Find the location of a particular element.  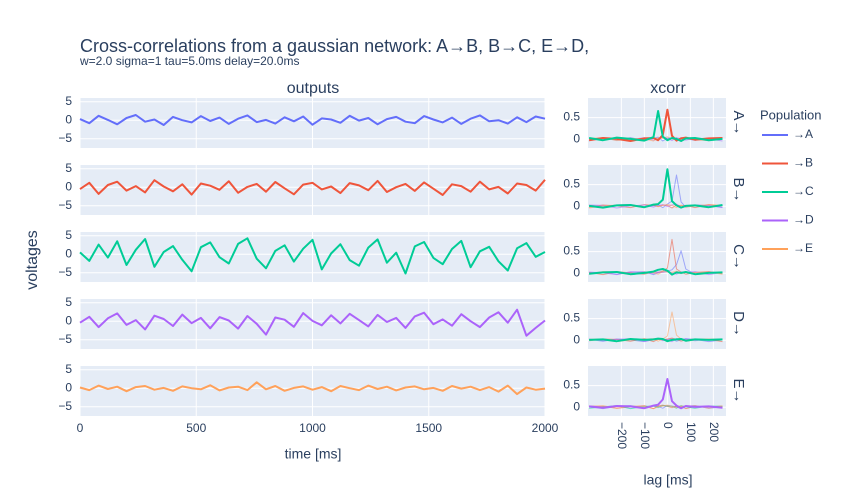

row-label: E→ is located at coordinates (738, 390).